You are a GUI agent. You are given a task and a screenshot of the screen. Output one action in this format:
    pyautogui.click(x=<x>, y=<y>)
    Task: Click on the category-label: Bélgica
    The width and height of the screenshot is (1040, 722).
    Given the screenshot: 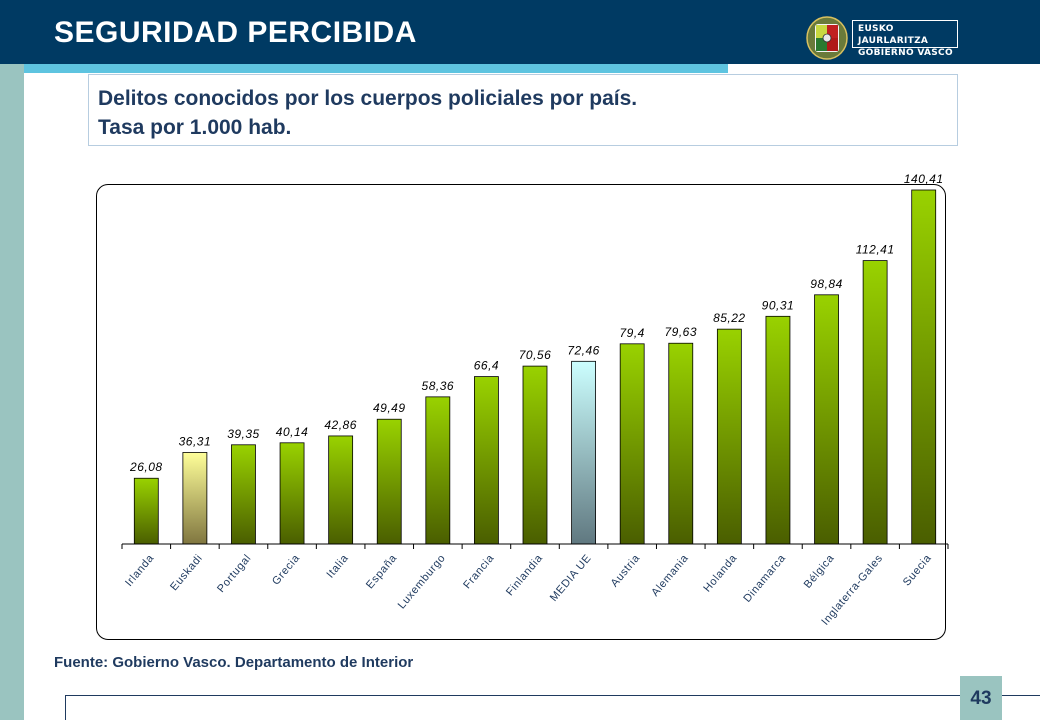 What is the action you would take?
    pyautogui.click(x=819, y=571)
    